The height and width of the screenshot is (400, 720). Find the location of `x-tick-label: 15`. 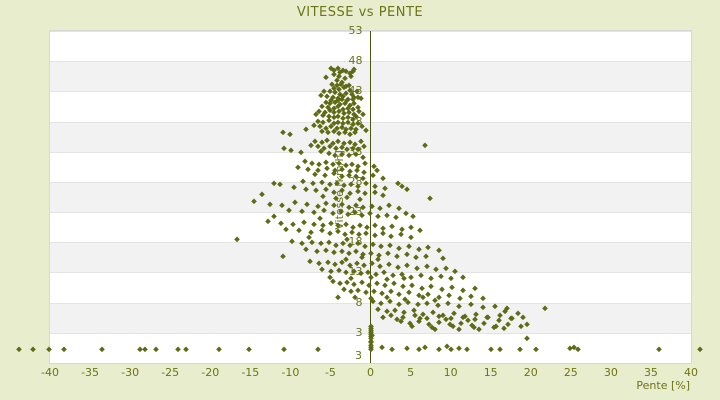

x-tick-label: 15 is located at coordinates (490, 372).